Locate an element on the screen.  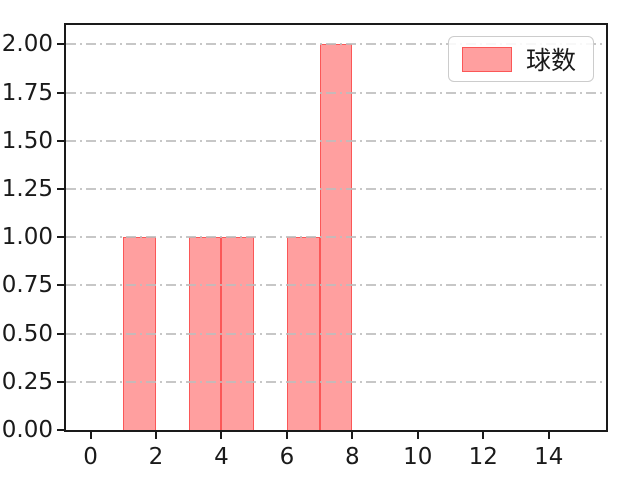
y-axis-tick-label: 0.75 is located at coordinates (27, 285).